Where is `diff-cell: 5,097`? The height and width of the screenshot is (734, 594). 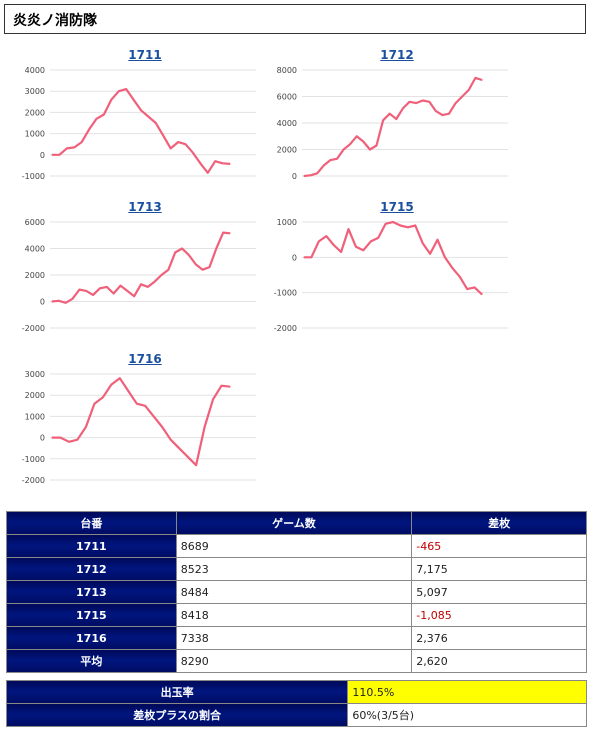
diff-cell: 5,097 is located at coordinates (499, 592).